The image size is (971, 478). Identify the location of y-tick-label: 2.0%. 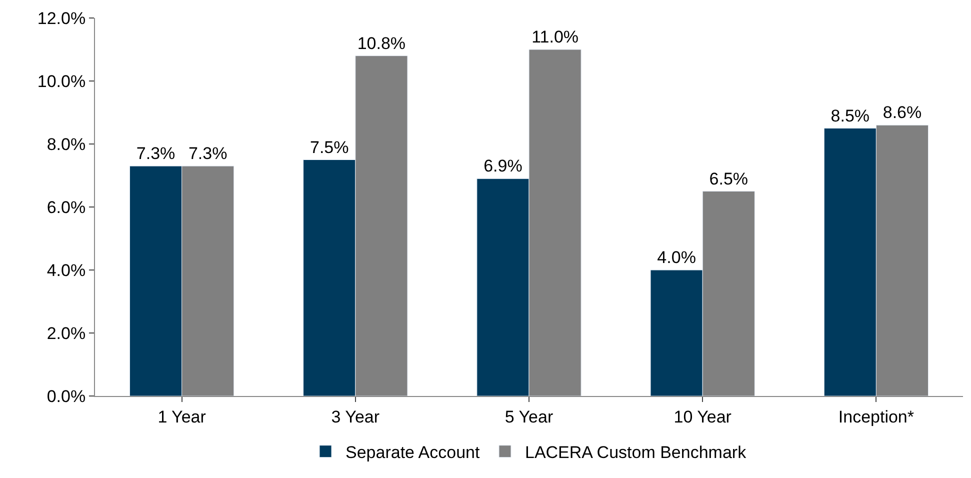
(66, 333).